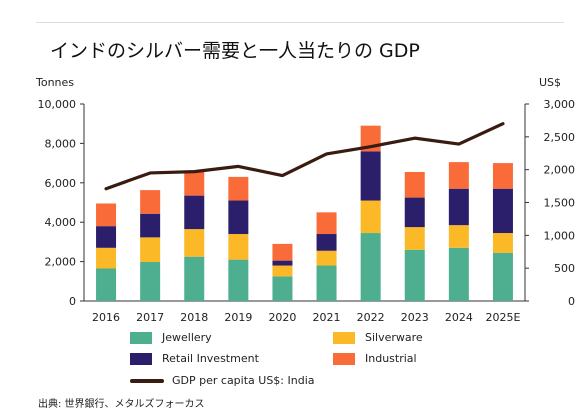  What do you see at coordinates (415, 317) in the screenshot?
I see `x-tick-label: 2023` at bounding box center [415, 317].